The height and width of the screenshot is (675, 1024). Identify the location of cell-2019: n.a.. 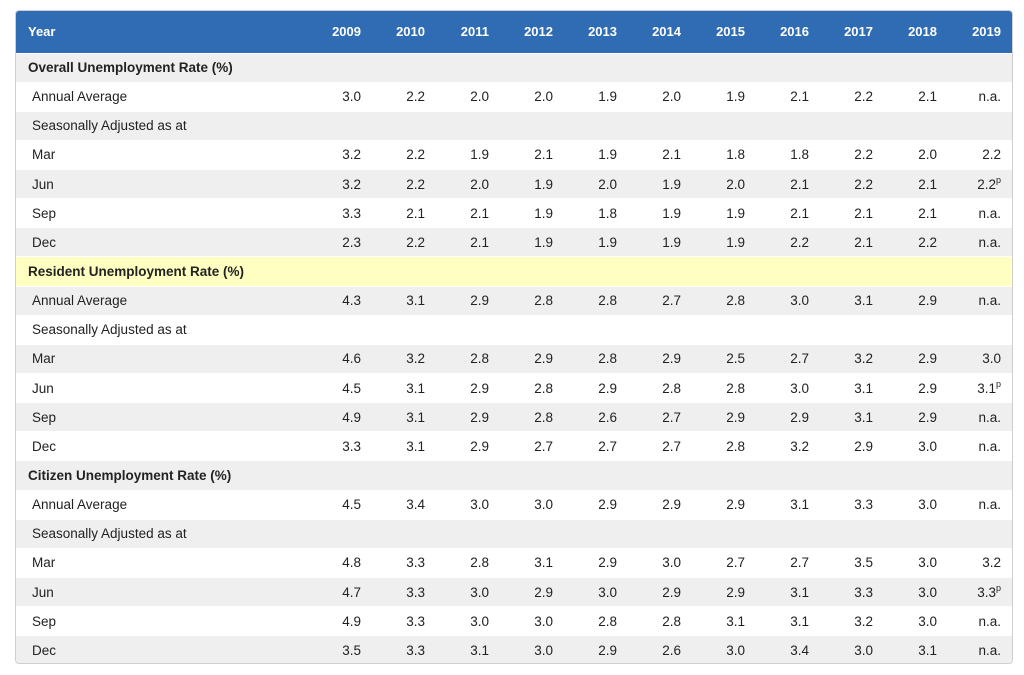
(980, 504).